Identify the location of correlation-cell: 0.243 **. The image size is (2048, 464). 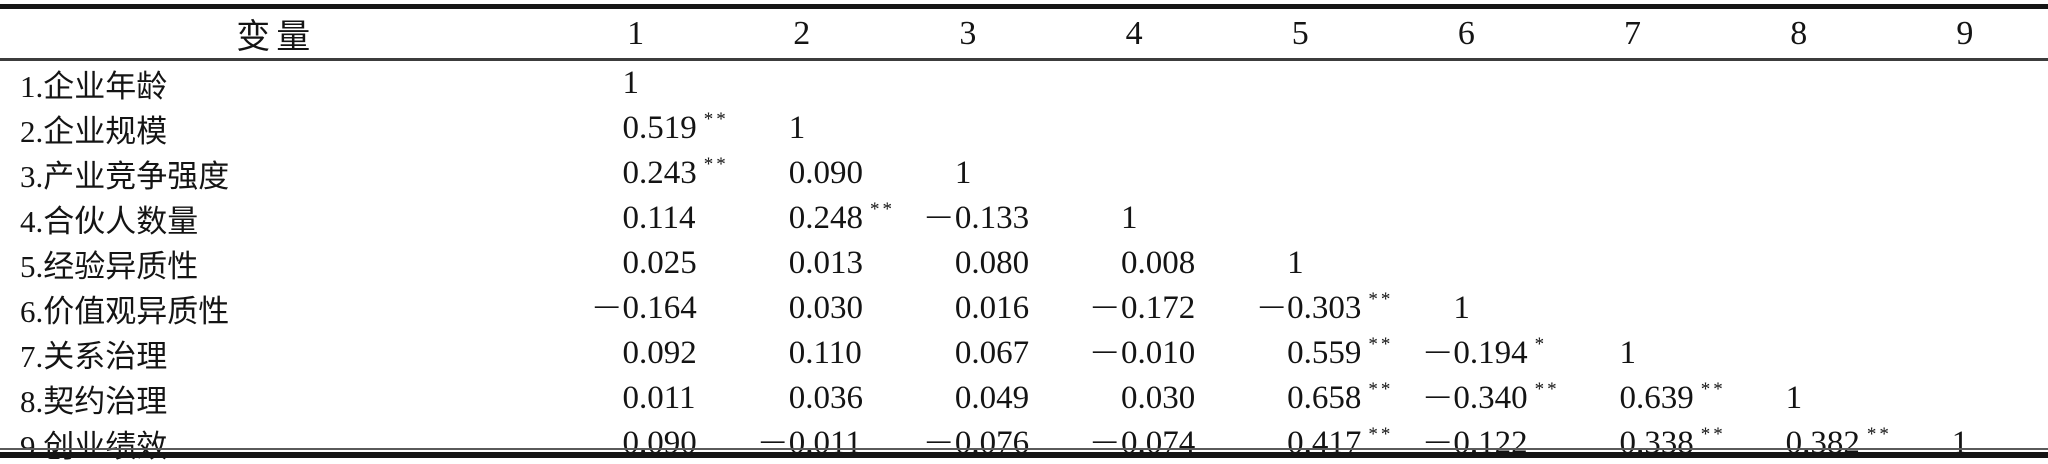
(675, 172).